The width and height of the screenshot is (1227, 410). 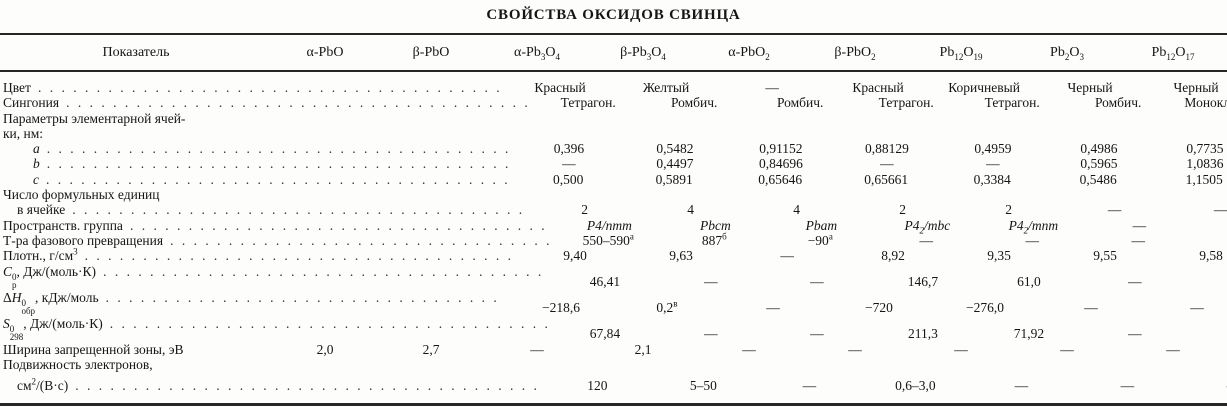 I want to click on row-label-text: Сингония, so click(x=31, y=103).